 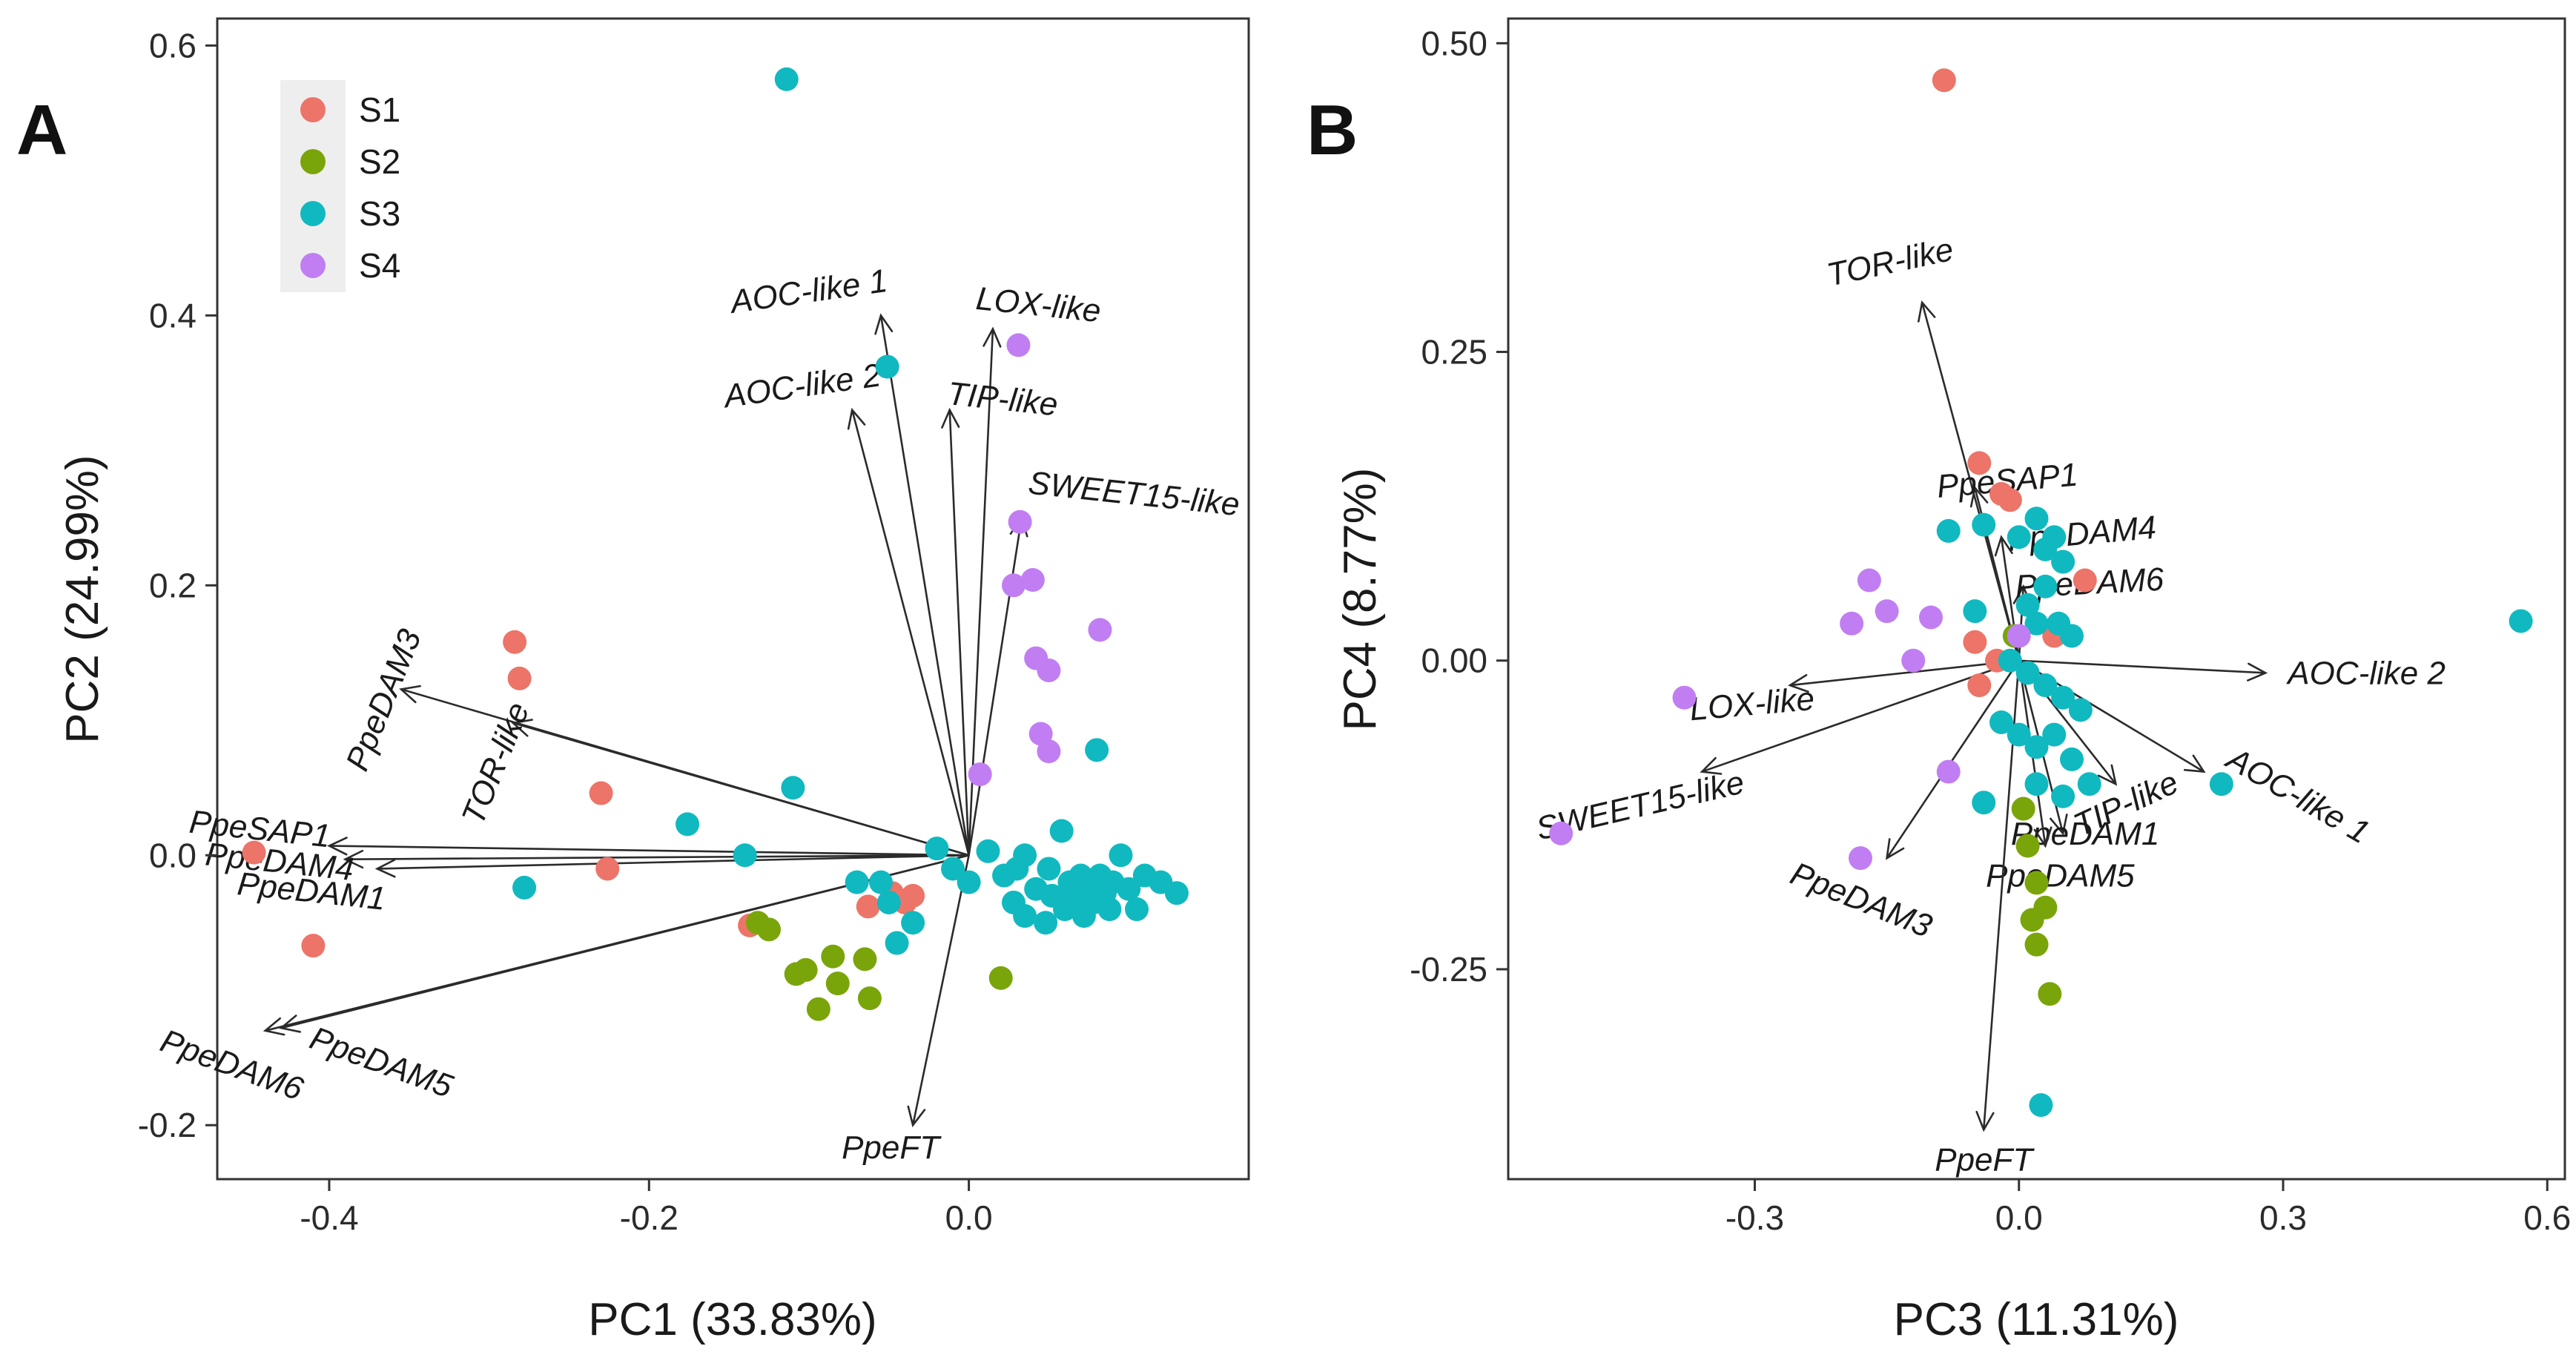 What do you see at coordinates (1448, 970) in the screenshot?
I see `y-tick-label: -0.25` at bounding box center [1448, 970].